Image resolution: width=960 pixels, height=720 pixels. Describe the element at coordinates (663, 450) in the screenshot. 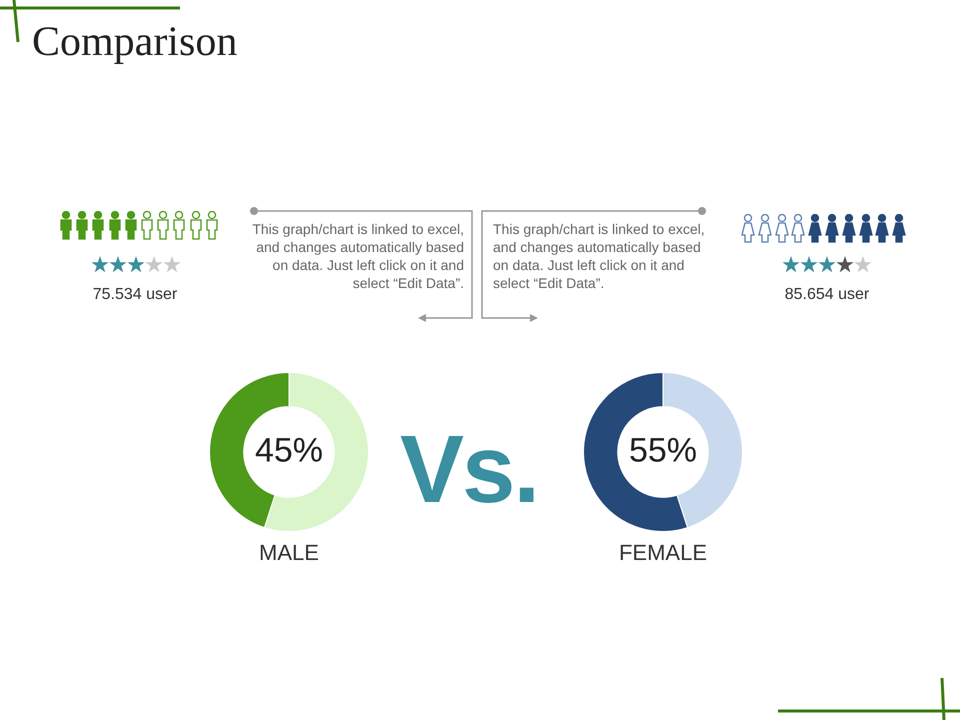

I see `data-label: 55%` at that location.